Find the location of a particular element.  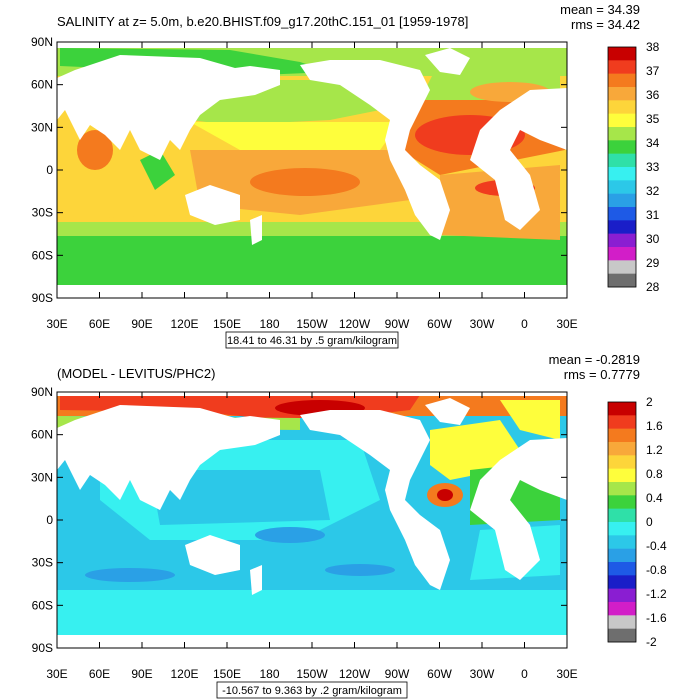

colorbar-label: 0.8 is located at coordinates (654, 474).